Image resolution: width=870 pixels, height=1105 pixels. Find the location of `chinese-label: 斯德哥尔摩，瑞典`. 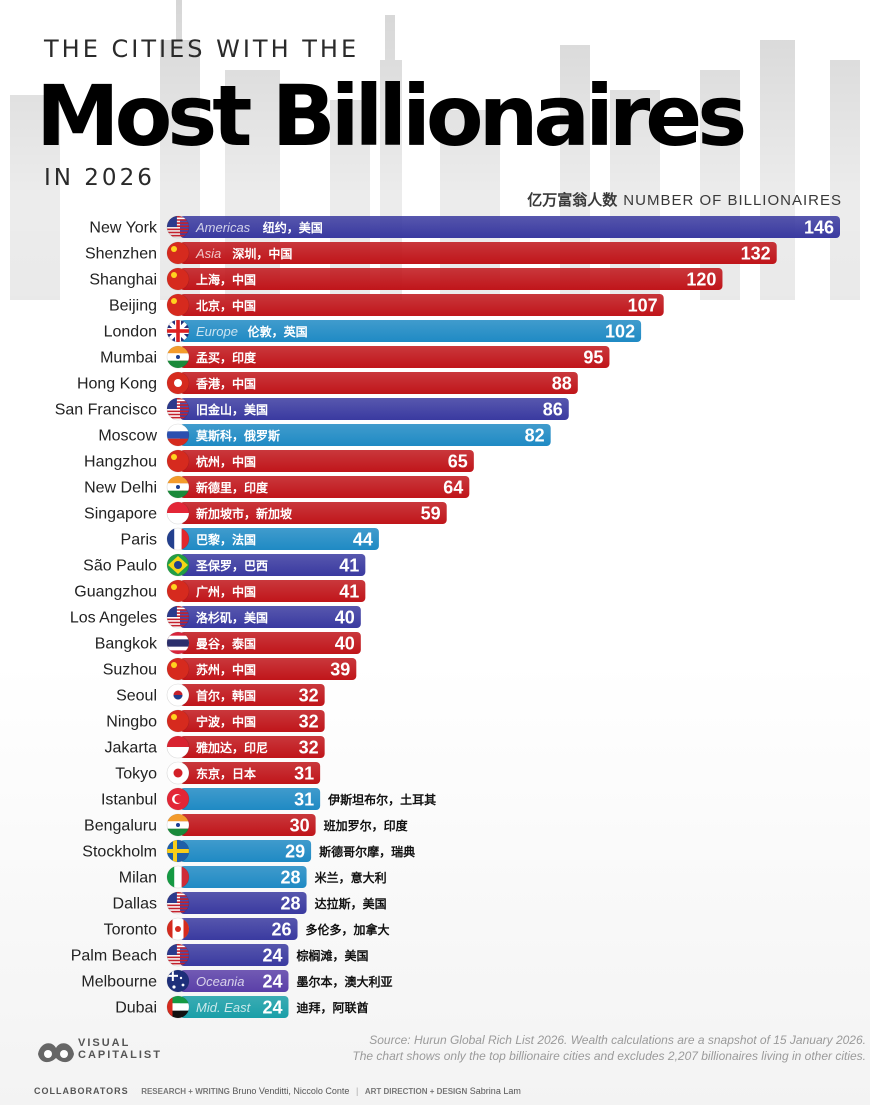

chinese-label: 斯德哥尔摩，瑞典 is located at coordinates (367, 851).